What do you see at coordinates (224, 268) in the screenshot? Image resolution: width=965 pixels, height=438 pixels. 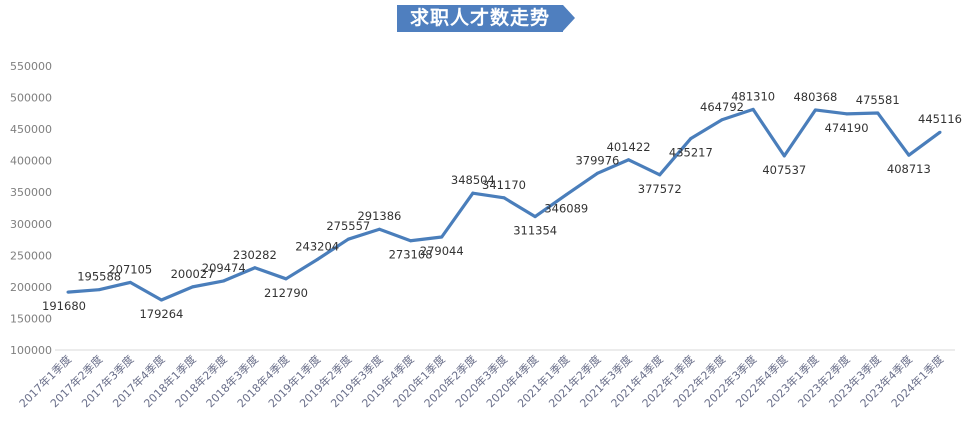 I see `data-label: 209474` at bounding box center [224, 268].